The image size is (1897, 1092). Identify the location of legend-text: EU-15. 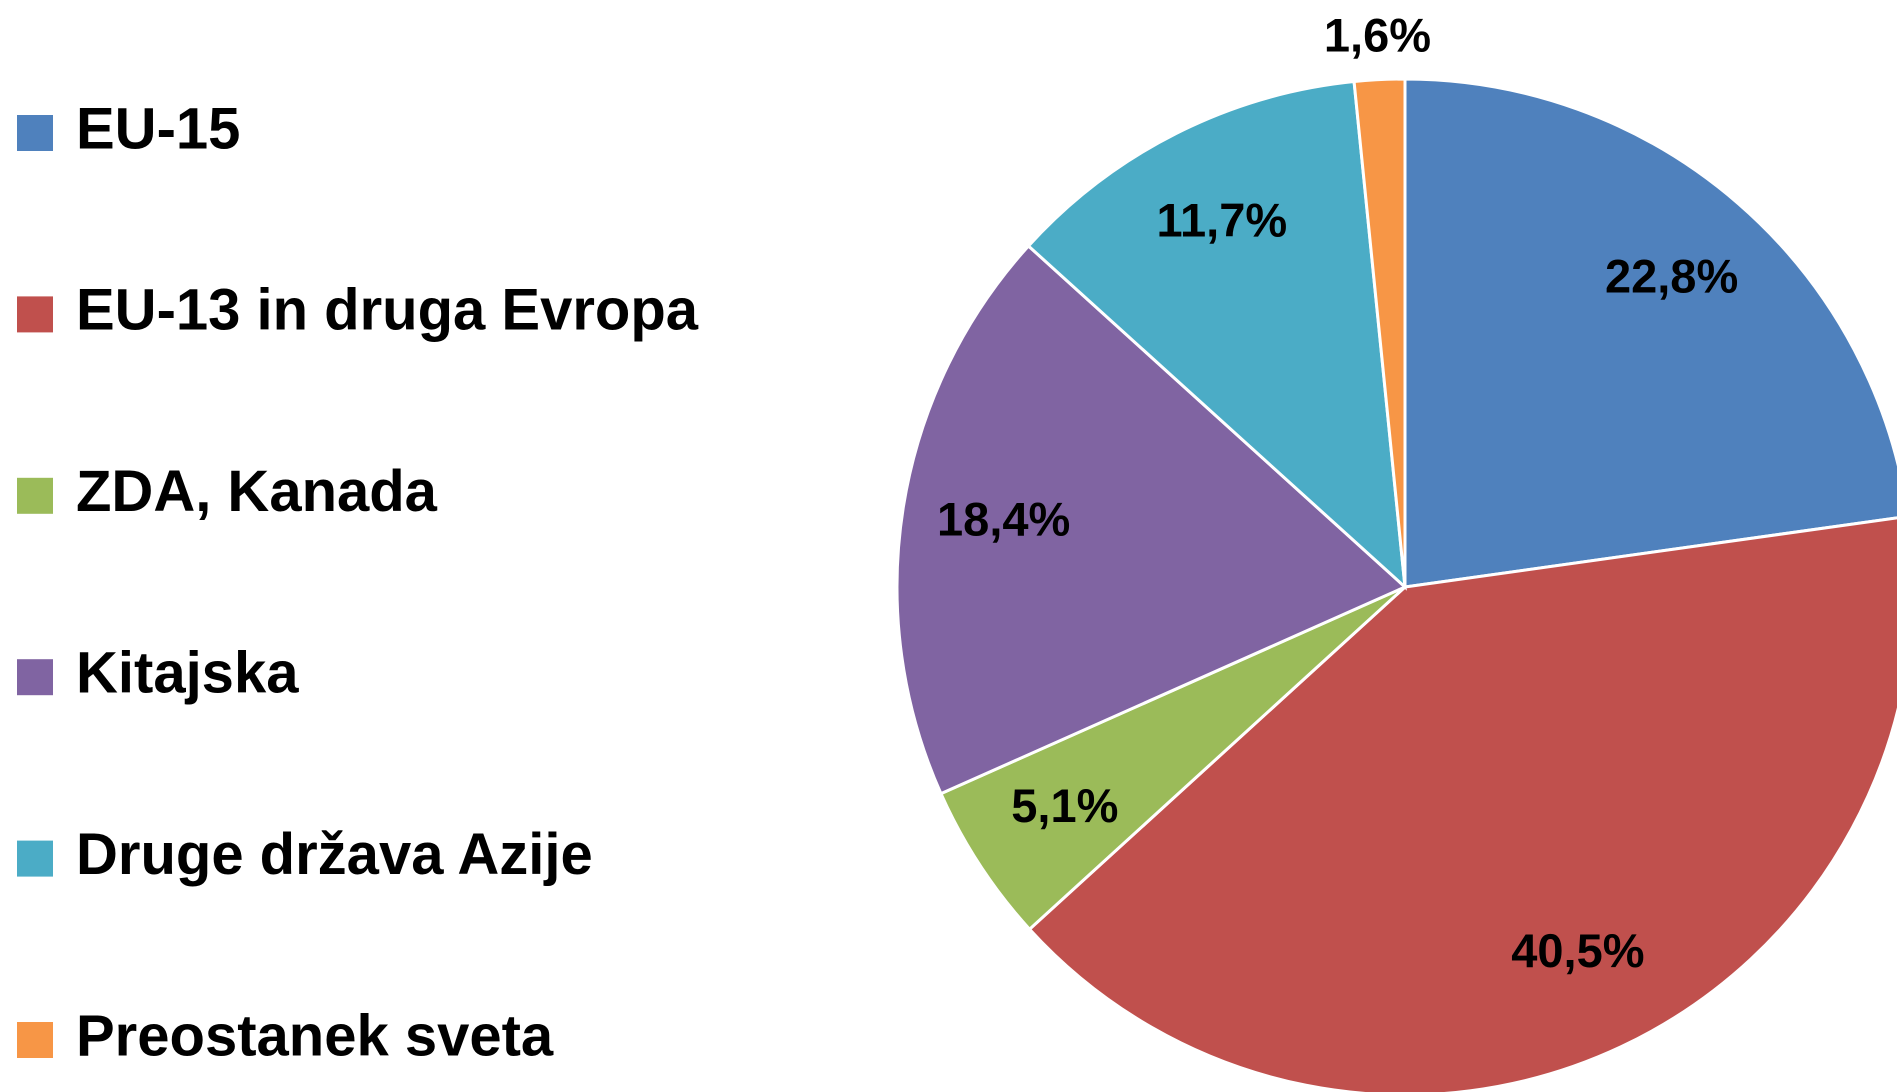
(158, 128).